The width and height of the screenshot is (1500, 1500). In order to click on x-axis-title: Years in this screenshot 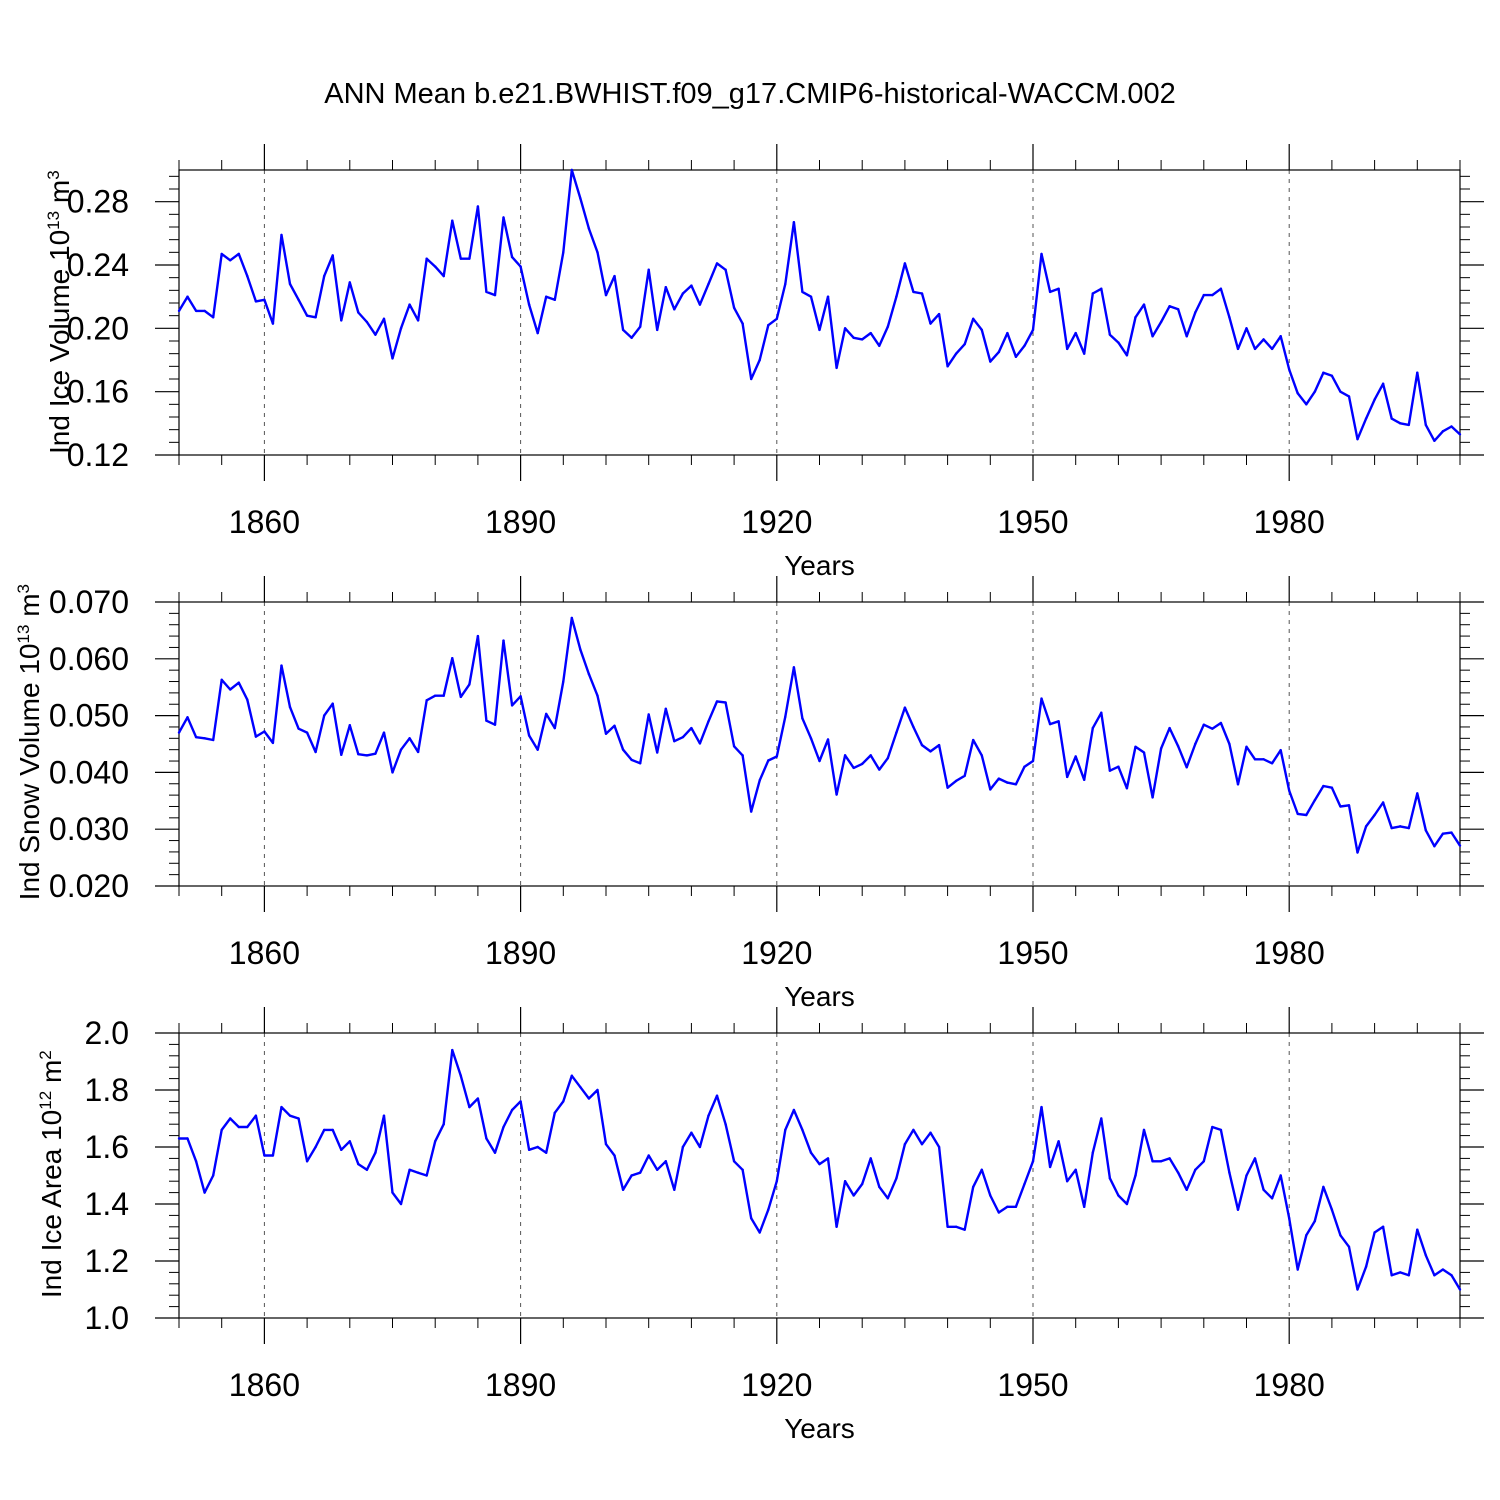, I will do `click(819, 996)`.